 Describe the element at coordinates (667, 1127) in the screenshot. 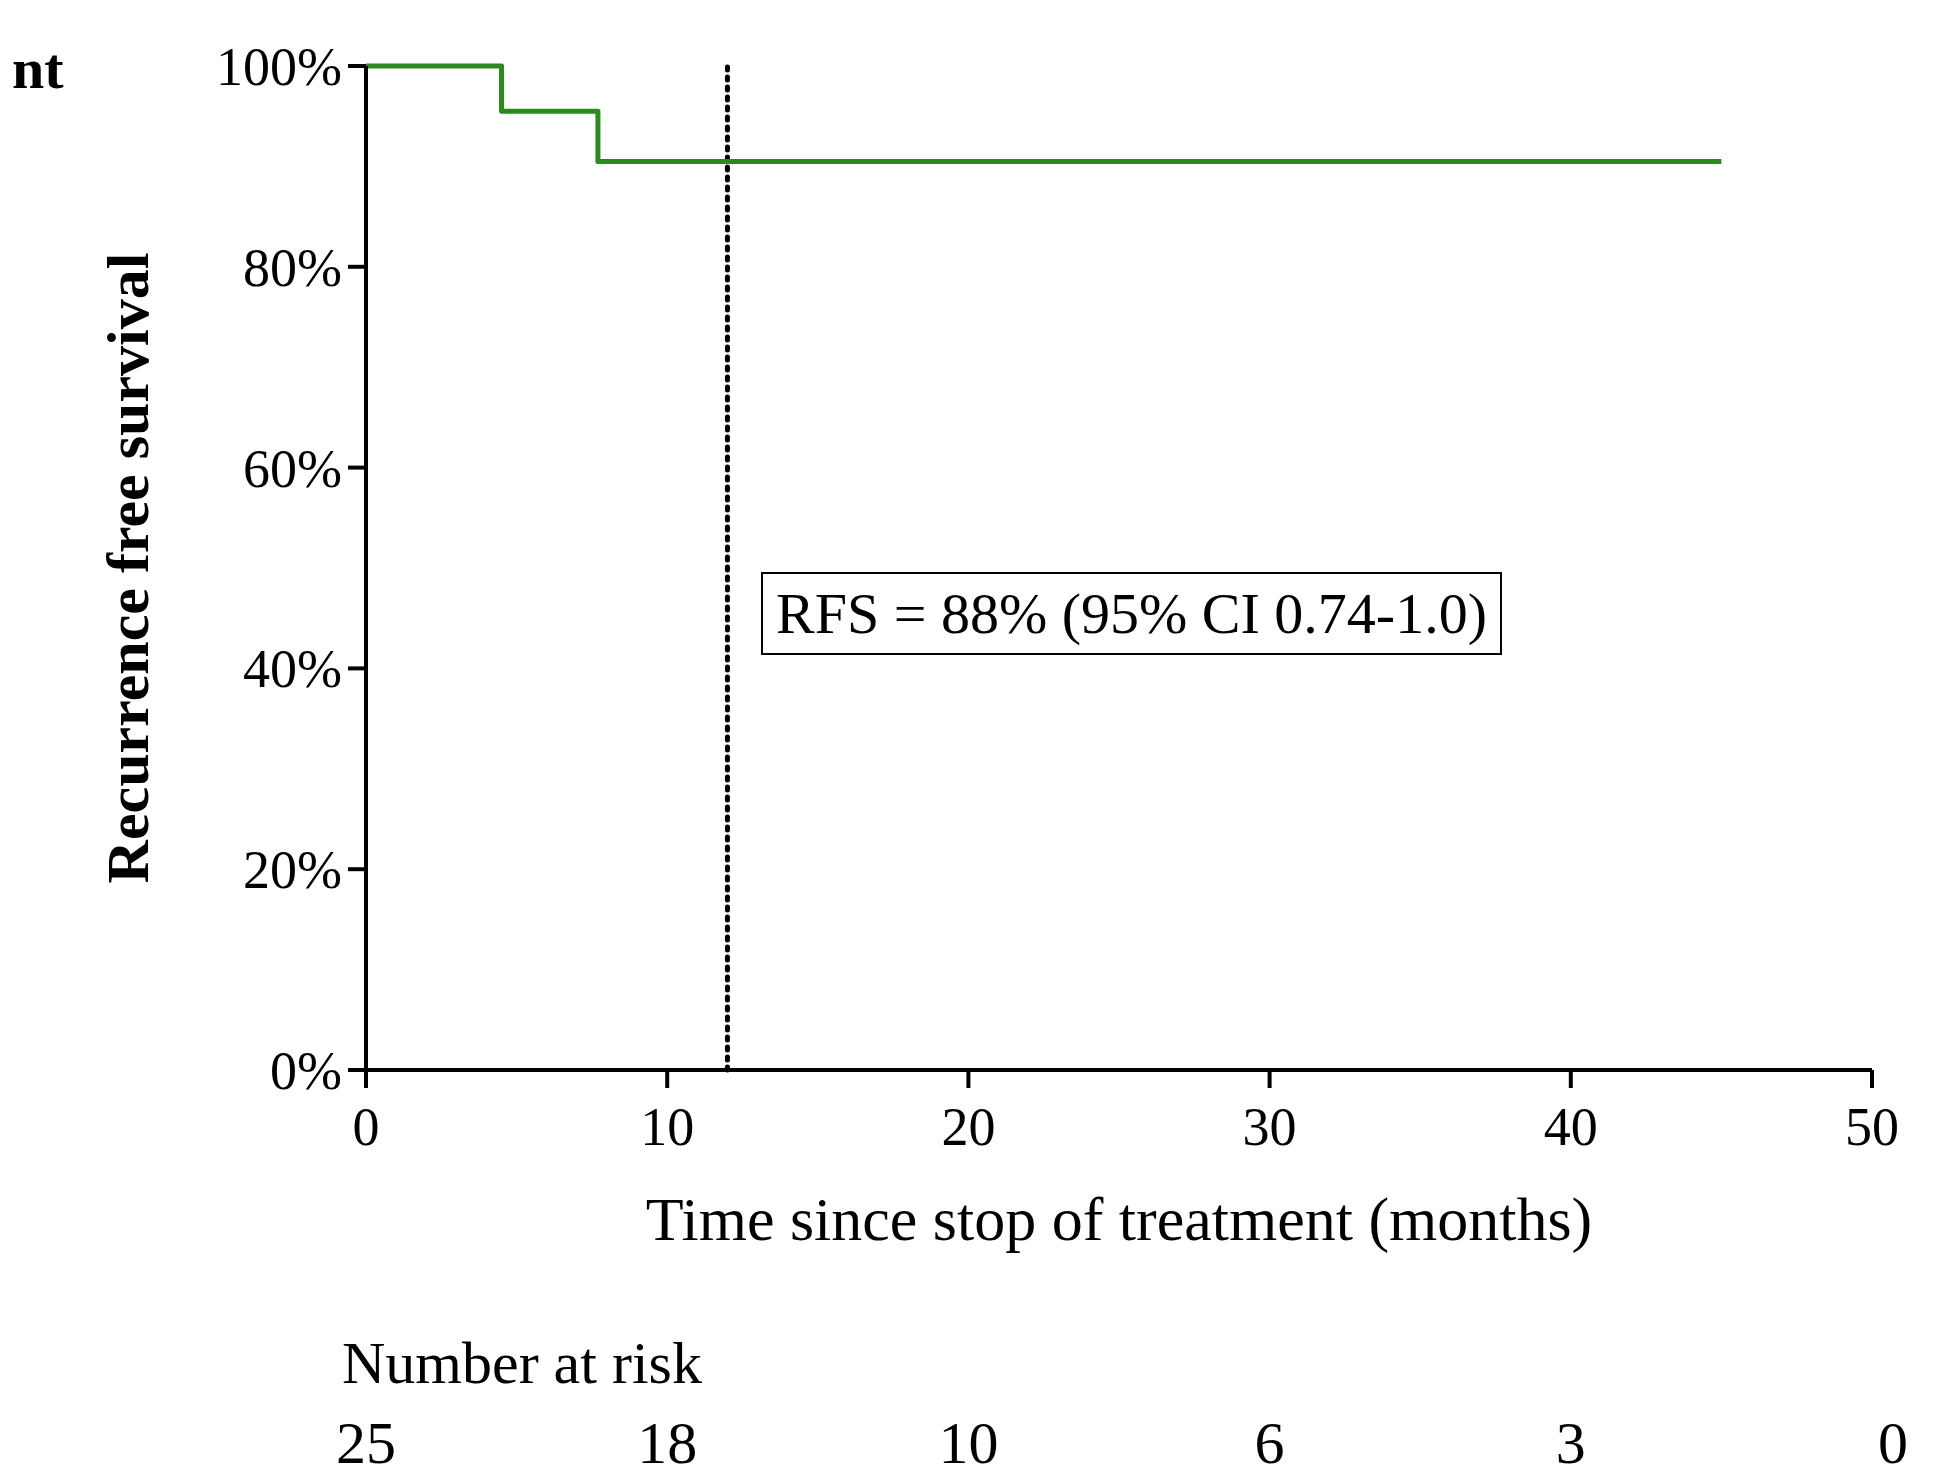

I see `x-tick-label: 10` at that location.